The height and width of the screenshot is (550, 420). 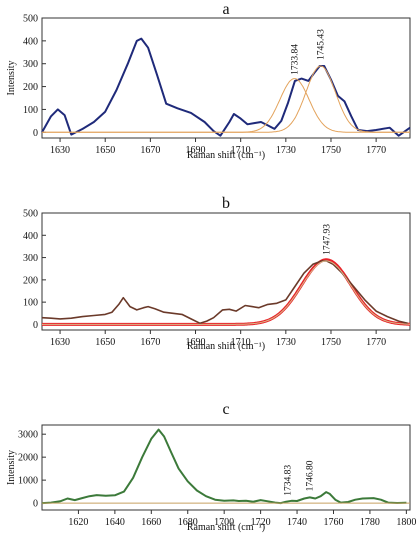 What do you see at coordinates (327, 239) in the screenshot?
I see `peak-annotation: 1747.93` at bounding box center [327, 239].